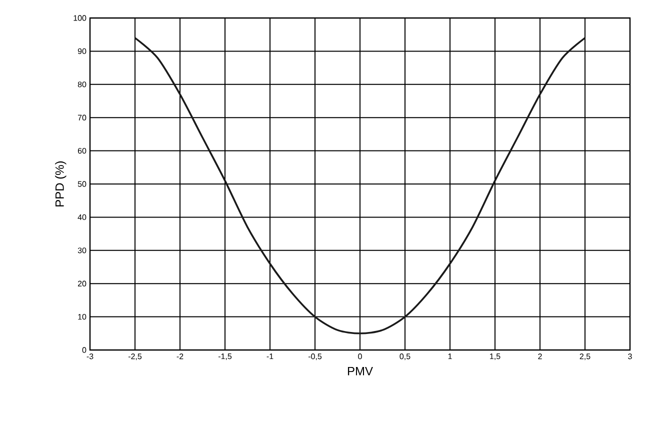 The height and width of the screenshot is (421, 654). What do you see at coordinates (225, 357) in the screenshot?
I see `x-tick-label: -1,5` at bounding box center [225, 357].